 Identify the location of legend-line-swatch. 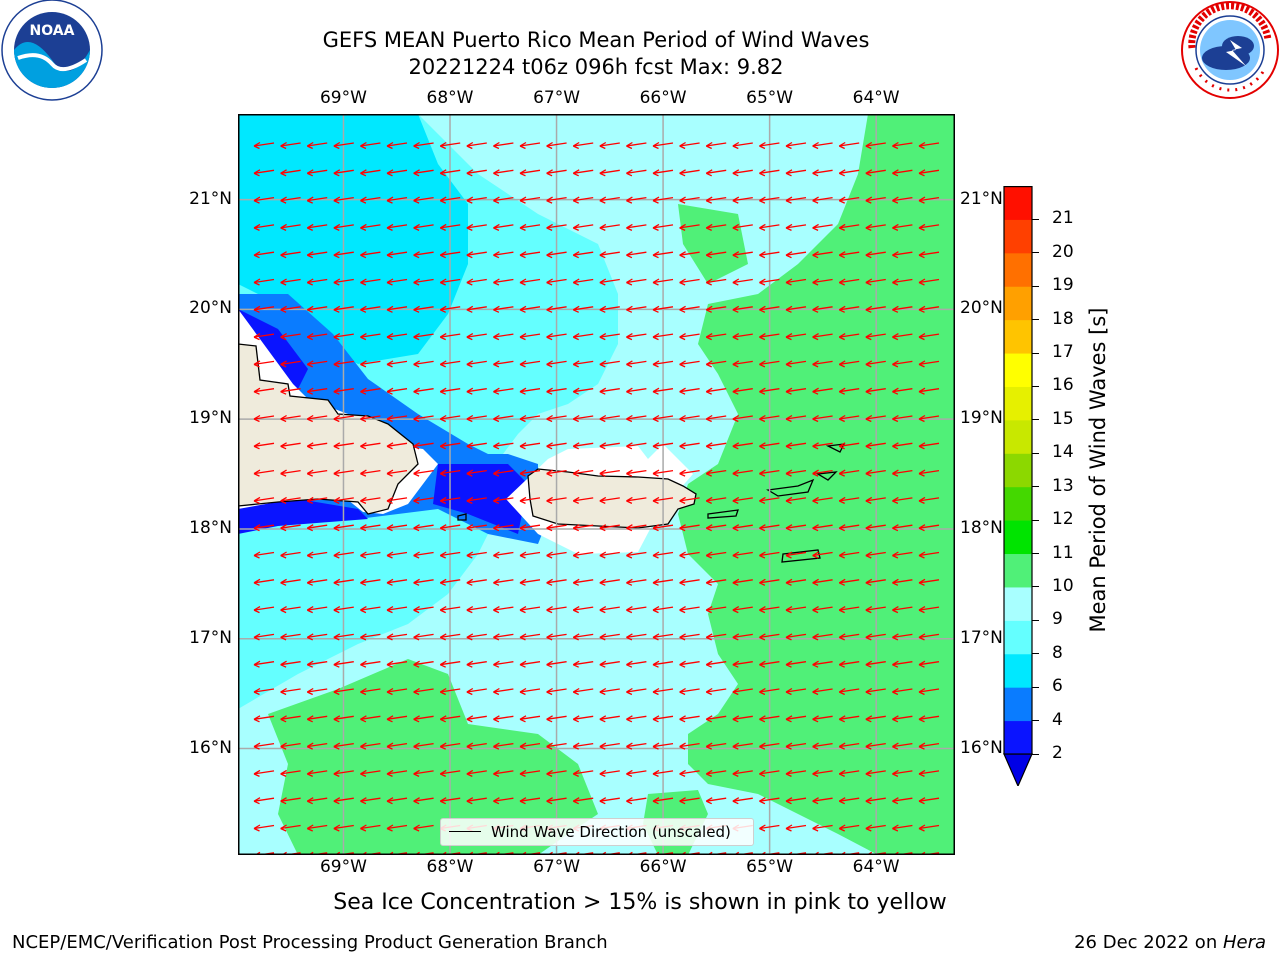
(465, 831).